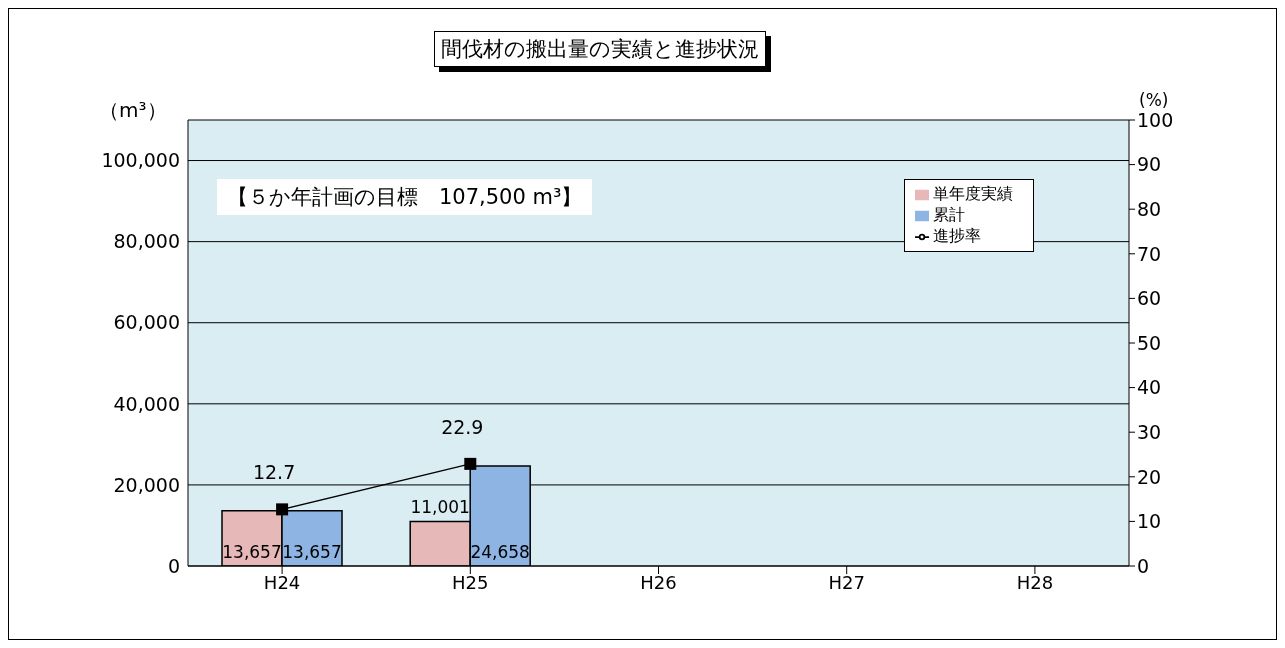 This screenshot has width=1285, height=648. What do you see at coordinates (500, 552) in the screenshot?
I see `data-label: 24,658` at bounding box center [500, 552].